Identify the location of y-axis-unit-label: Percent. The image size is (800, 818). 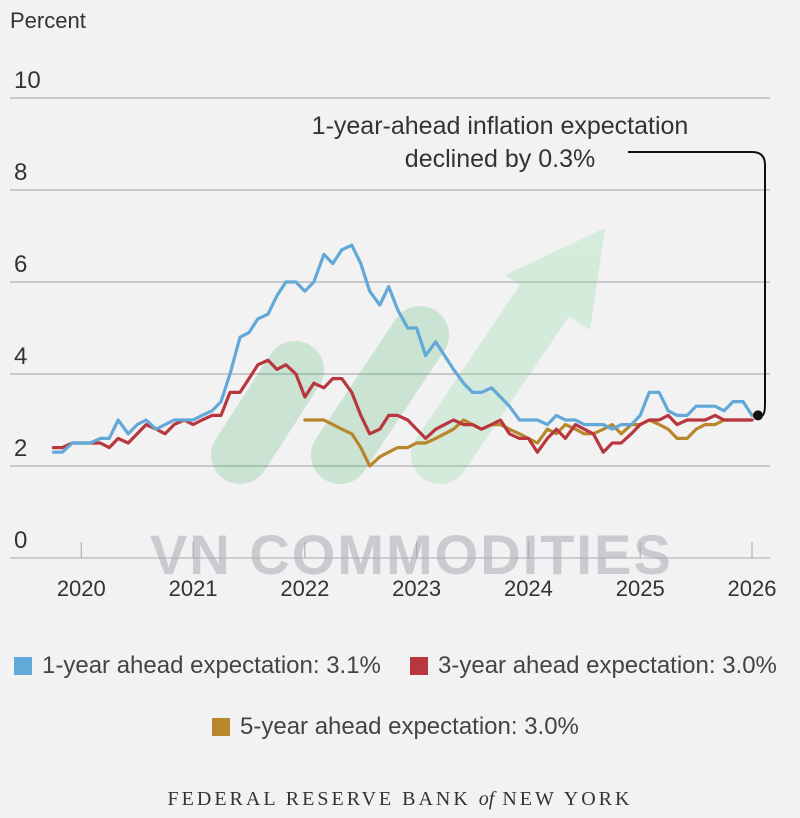
(48, 20).